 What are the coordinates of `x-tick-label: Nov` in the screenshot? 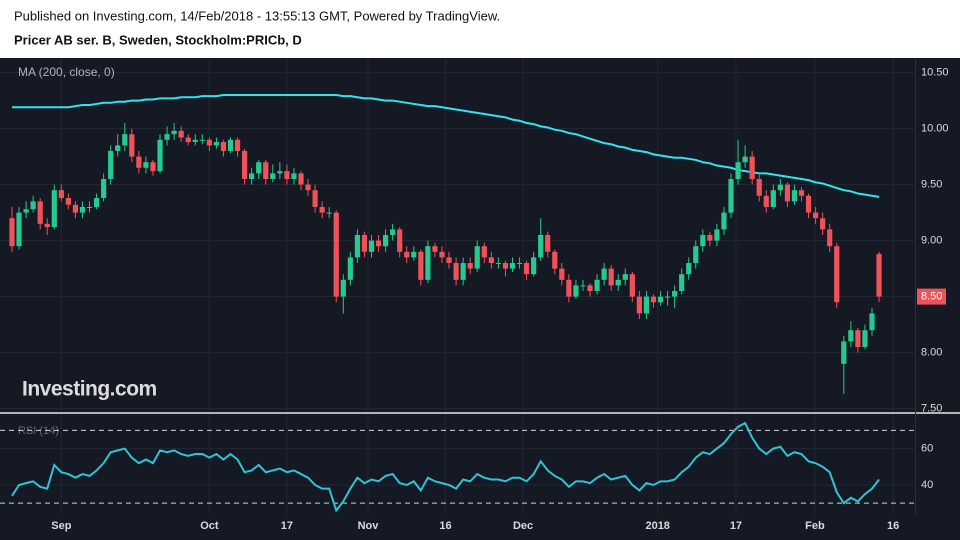 It's located at (369, 526).